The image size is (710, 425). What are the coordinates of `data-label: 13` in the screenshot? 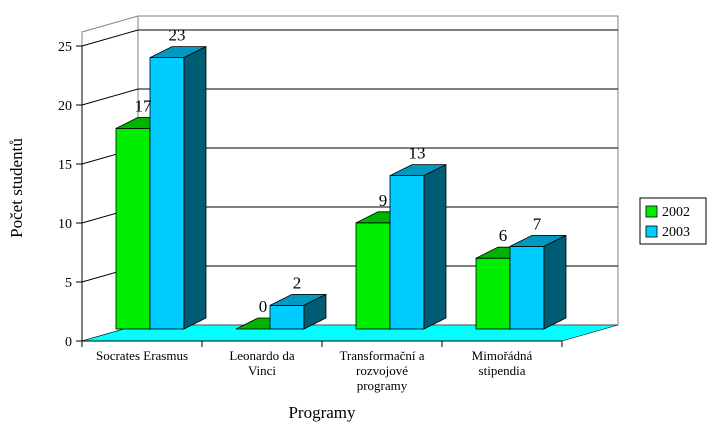 It's located at (417, 153).